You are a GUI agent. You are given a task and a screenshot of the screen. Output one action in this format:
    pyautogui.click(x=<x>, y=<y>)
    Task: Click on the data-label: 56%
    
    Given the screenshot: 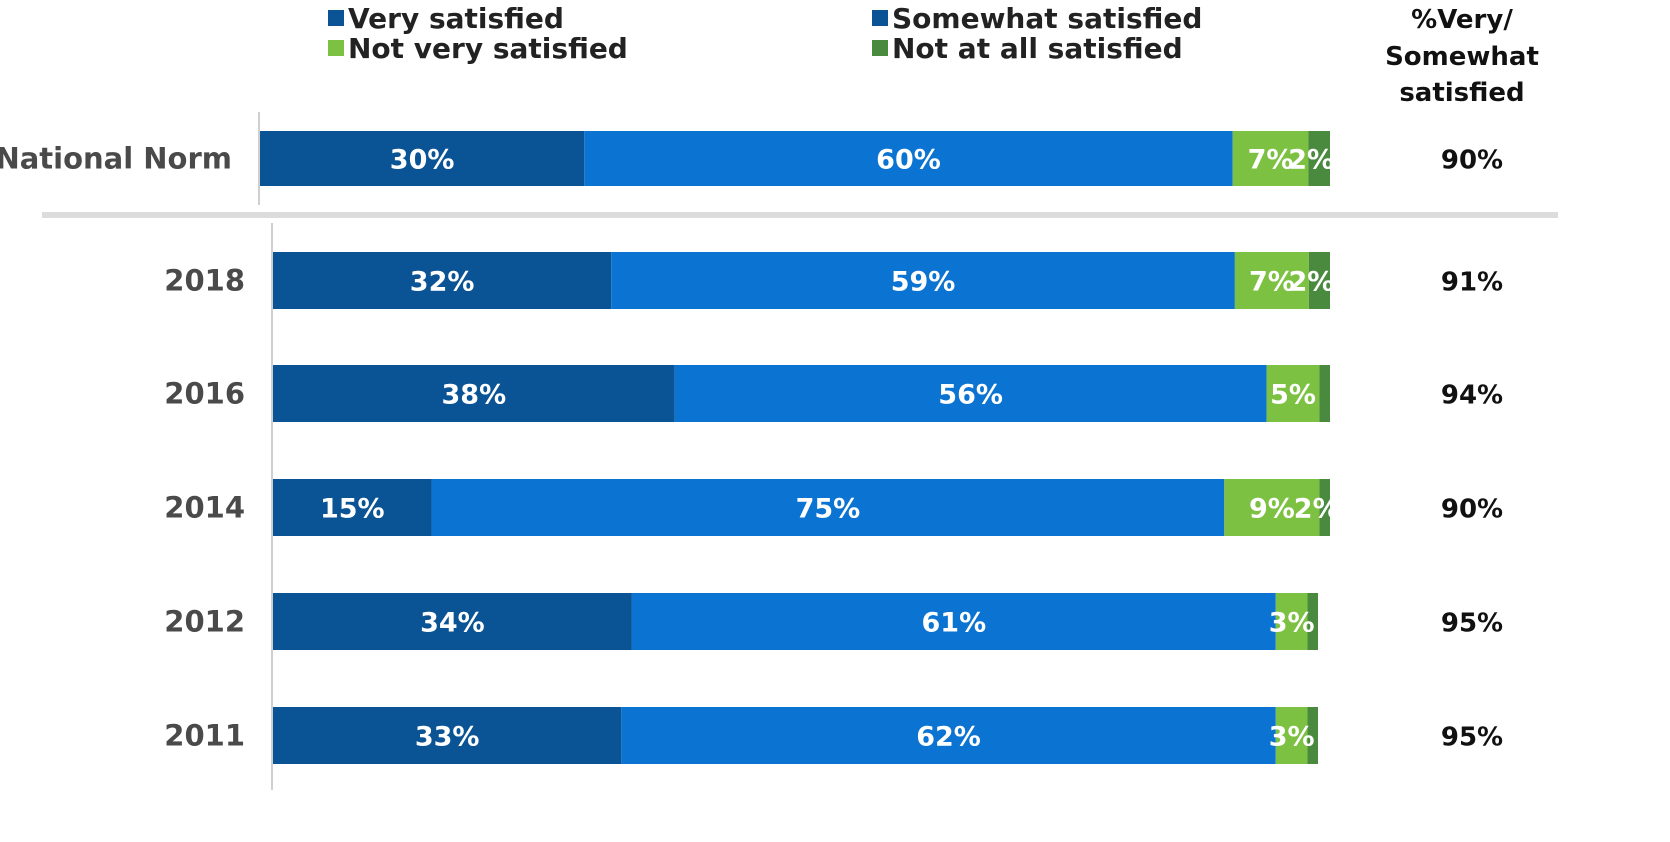 What is the action you would take?
    pyautogui.click(x=970, y=395)
    